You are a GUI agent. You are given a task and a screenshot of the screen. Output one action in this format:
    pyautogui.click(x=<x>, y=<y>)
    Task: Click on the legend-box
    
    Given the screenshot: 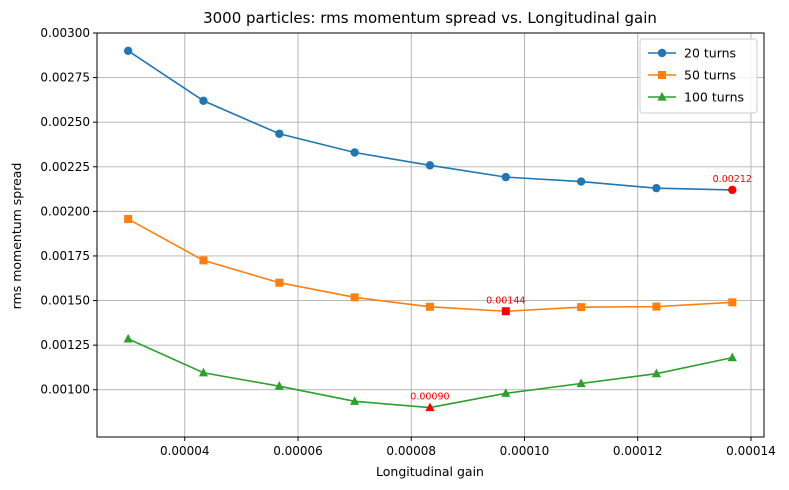 What is the action you would take?
    pyautogui.click(x=698, y=76)
    